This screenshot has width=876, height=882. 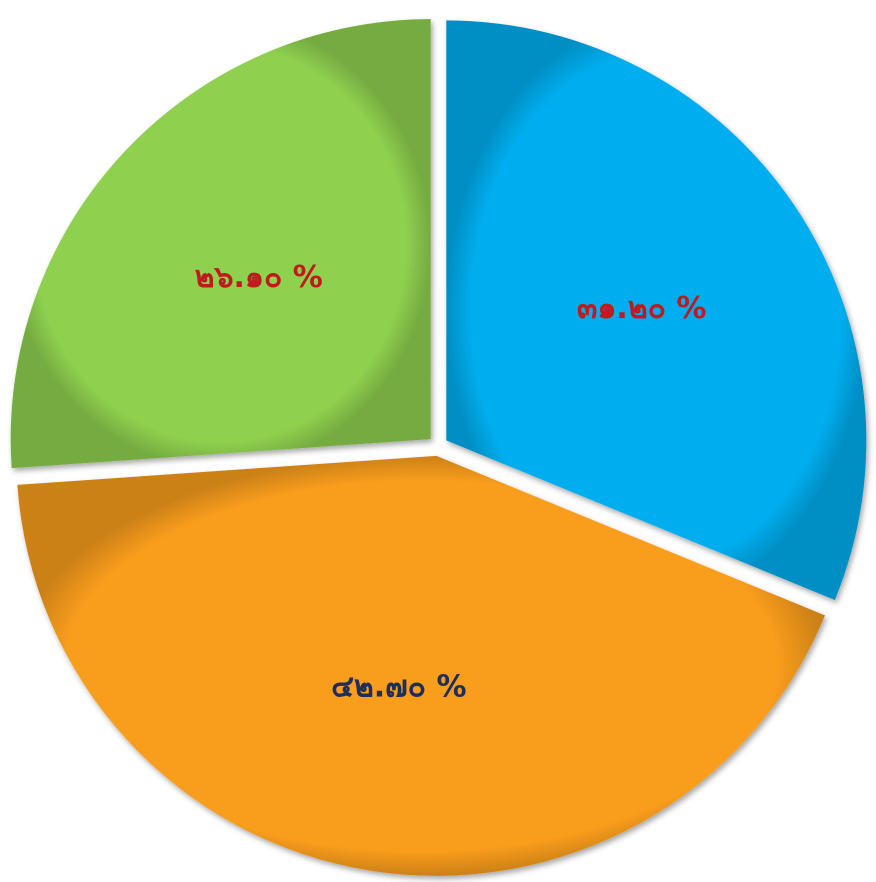 I want to click on pie-slice-label-0: ๓๑.๒๐ %, so click(x=642, y=308).